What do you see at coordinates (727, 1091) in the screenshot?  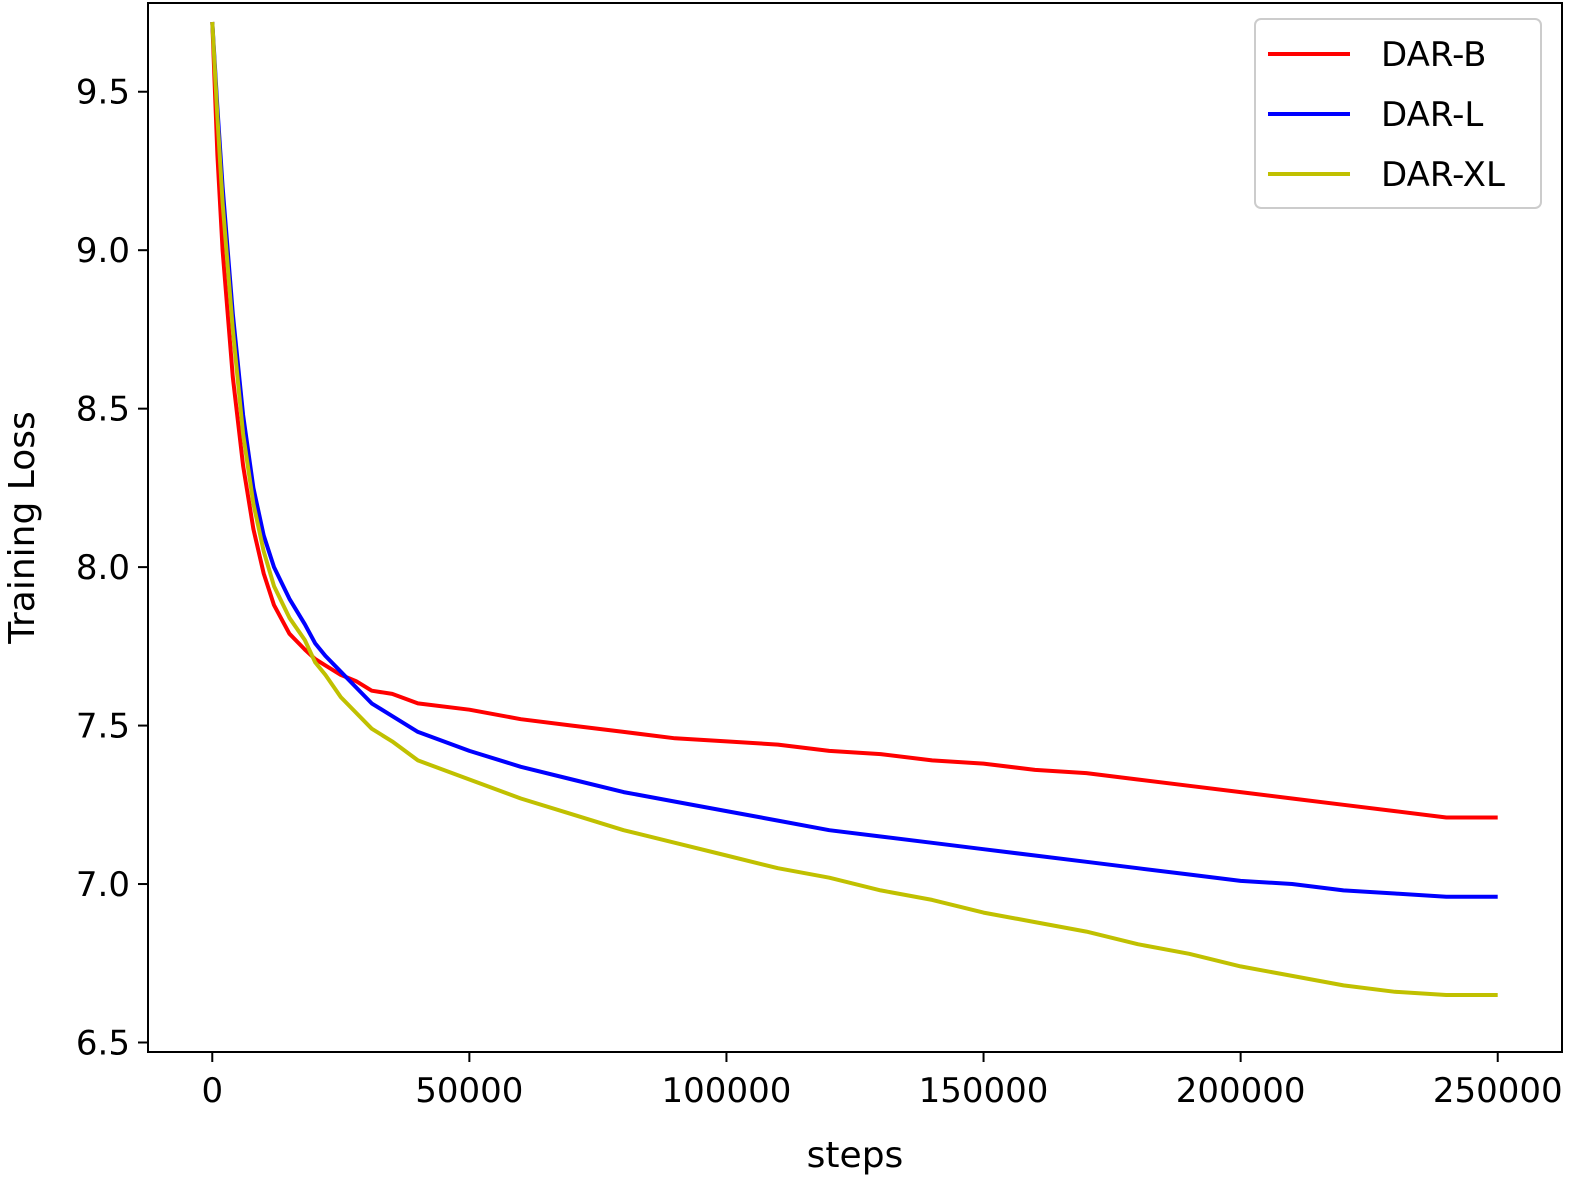 I see `x-tick-label: 100000` at bounding box center [727, 1091].